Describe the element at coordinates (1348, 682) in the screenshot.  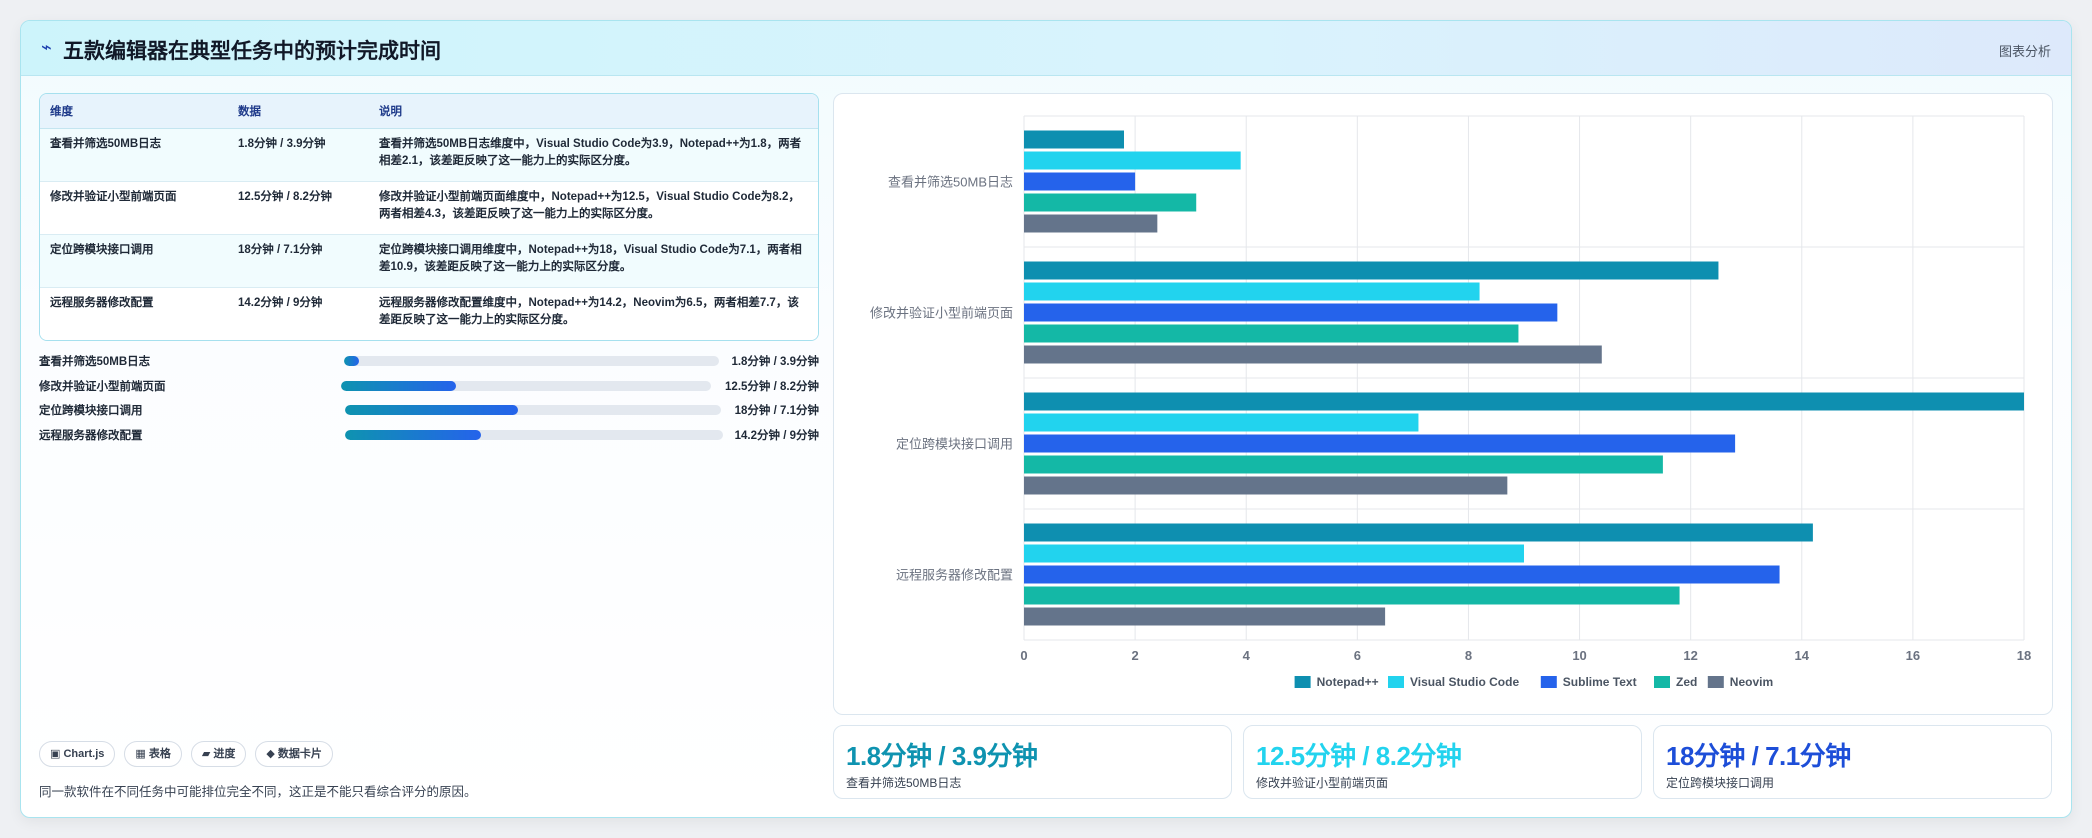
I see `legend-label: Notepad++` at that location.